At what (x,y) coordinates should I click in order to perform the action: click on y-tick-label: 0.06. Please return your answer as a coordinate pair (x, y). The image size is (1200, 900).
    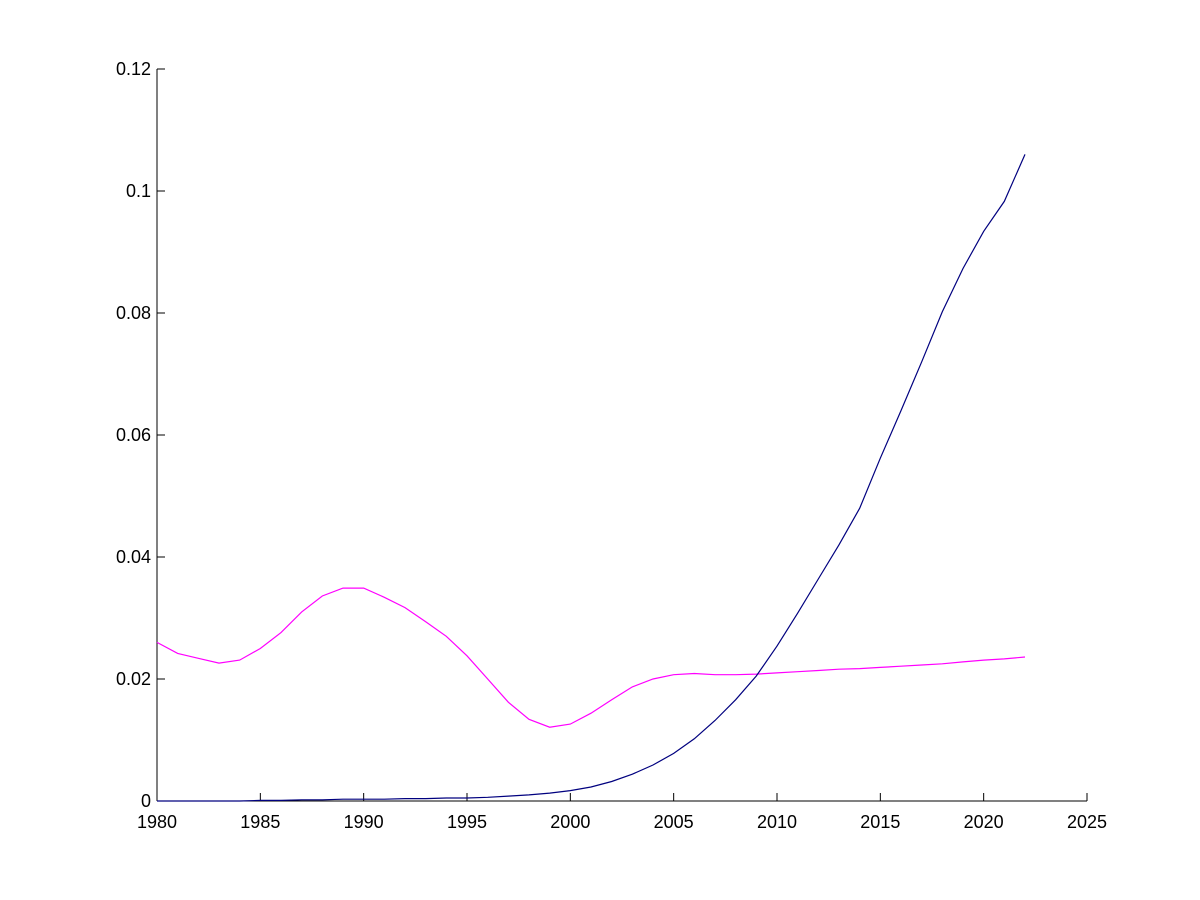
    Looking at the image, I should click on (133, 435).